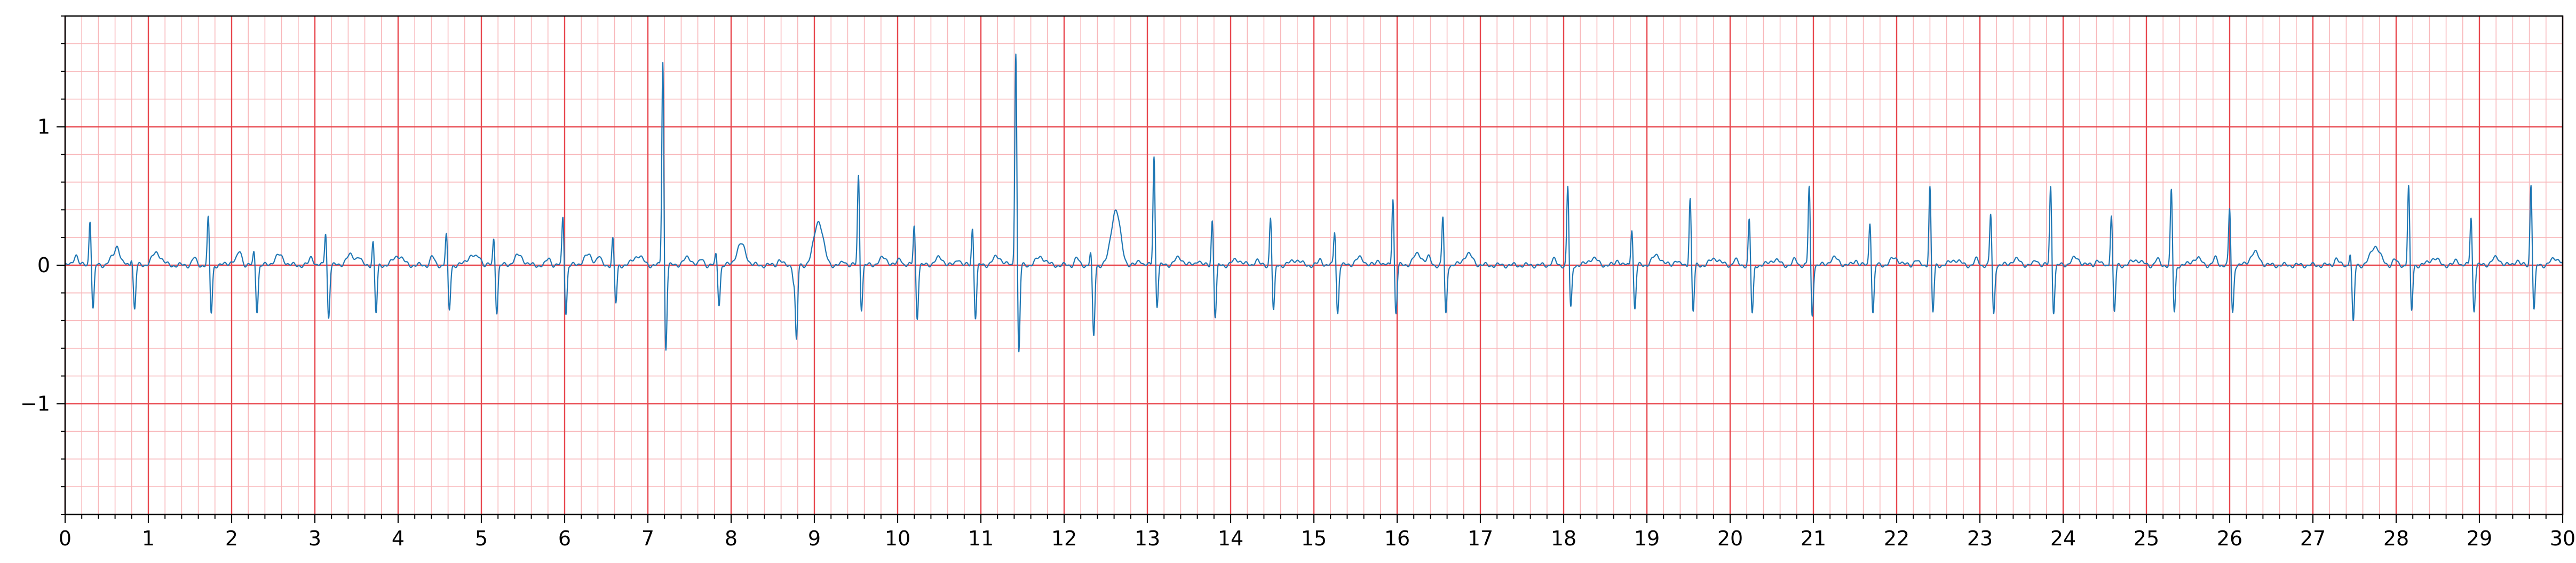 This screenshot has width=2576, height=563. I want to click on x-tick-label: 5, so click(481, 538).